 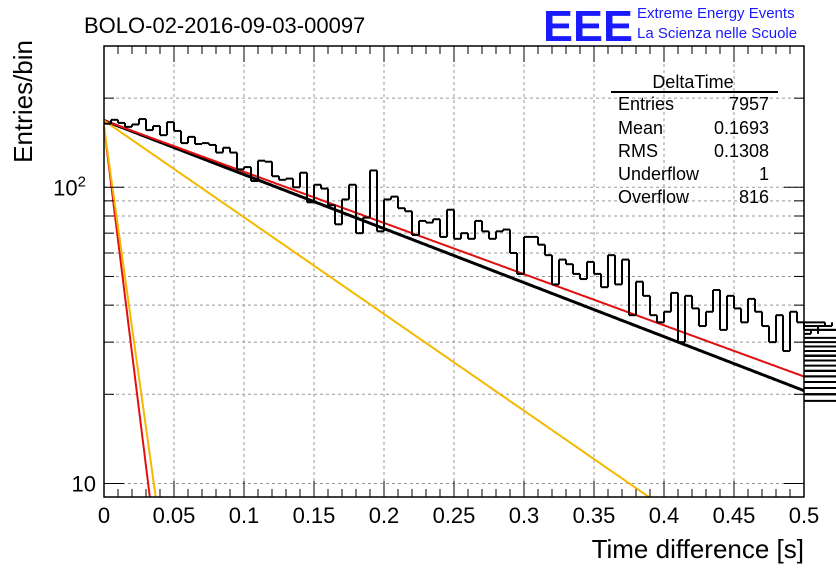 What do you see at coordinates (314, 515) in the screenshot?
I see `x-tick-label: 0.15` at bounding box center [314, 515].